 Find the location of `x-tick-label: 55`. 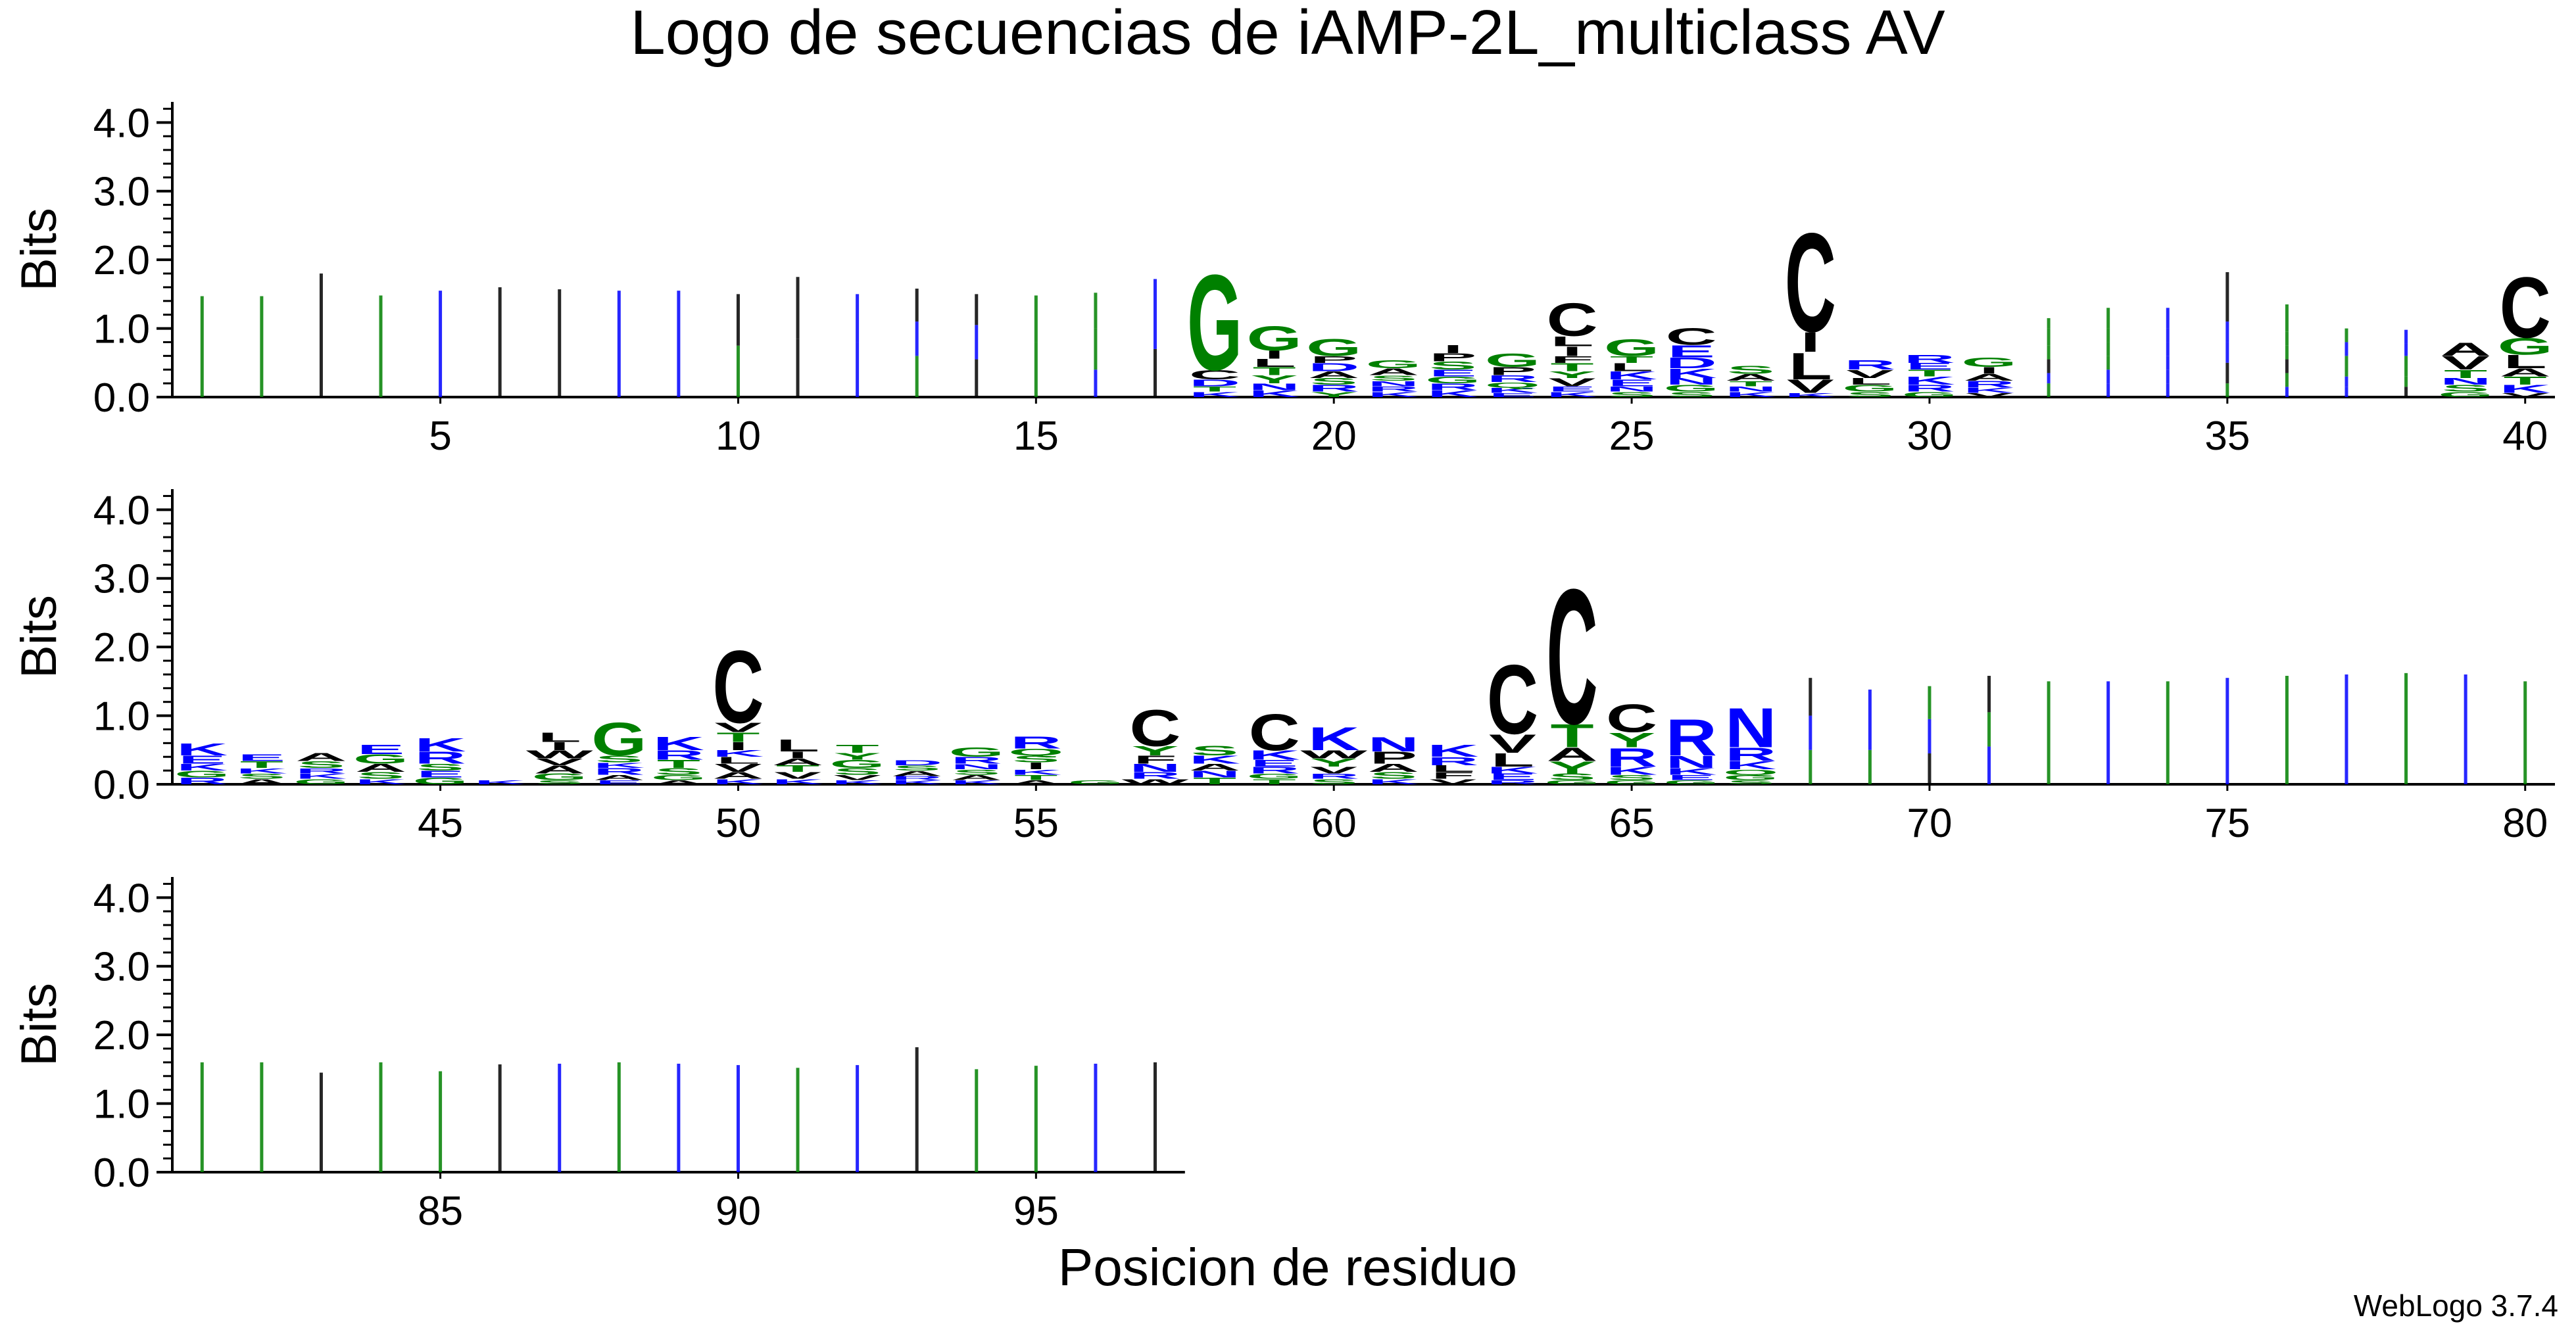

x-tick-label: 55 is located at coordinates (1036, 823).